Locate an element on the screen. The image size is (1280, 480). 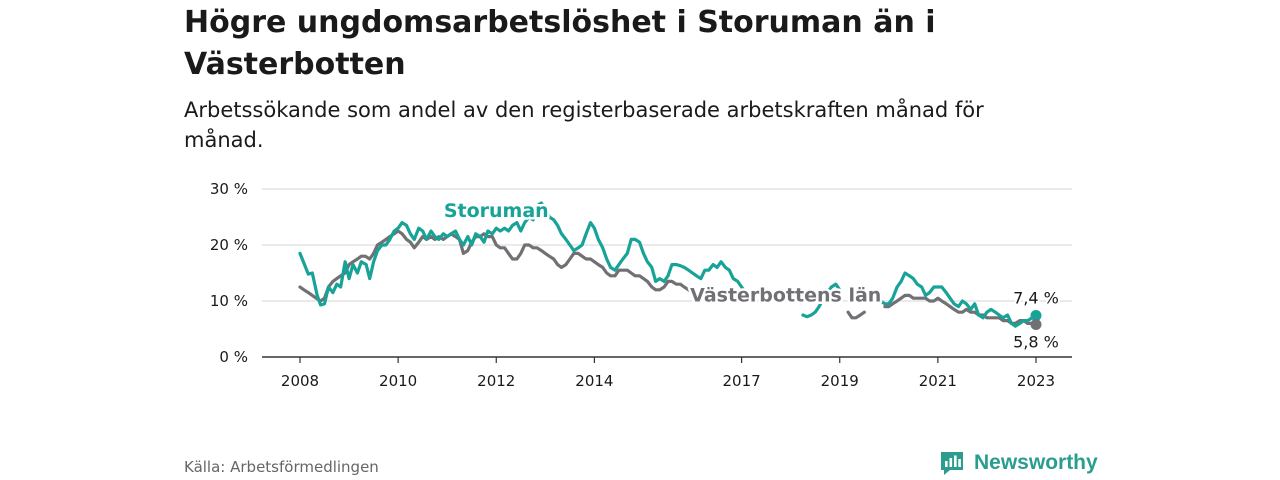
y-tick-label: 20 % is located at coordinates (229, 245).